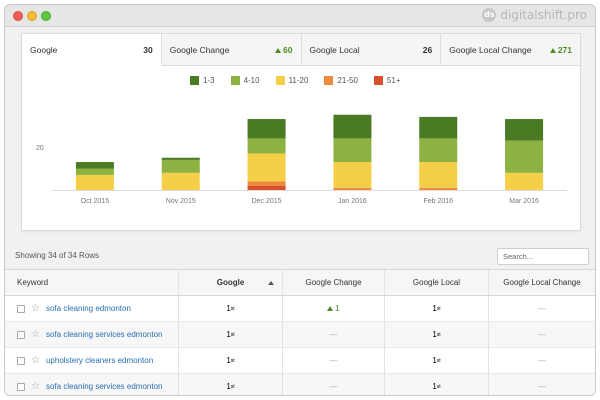  Describe the element at coordinates (57, 255) in the screenshot. I see `row-count-summary: Showing 34 of 34 Rows` at that location.